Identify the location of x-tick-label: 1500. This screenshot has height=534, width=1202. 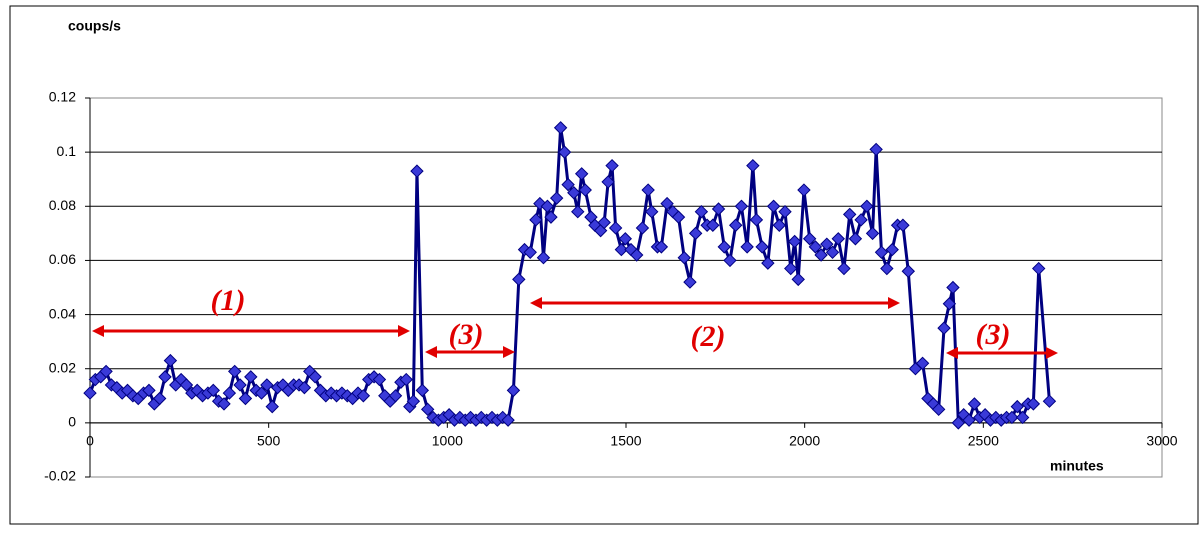
(625, 441).